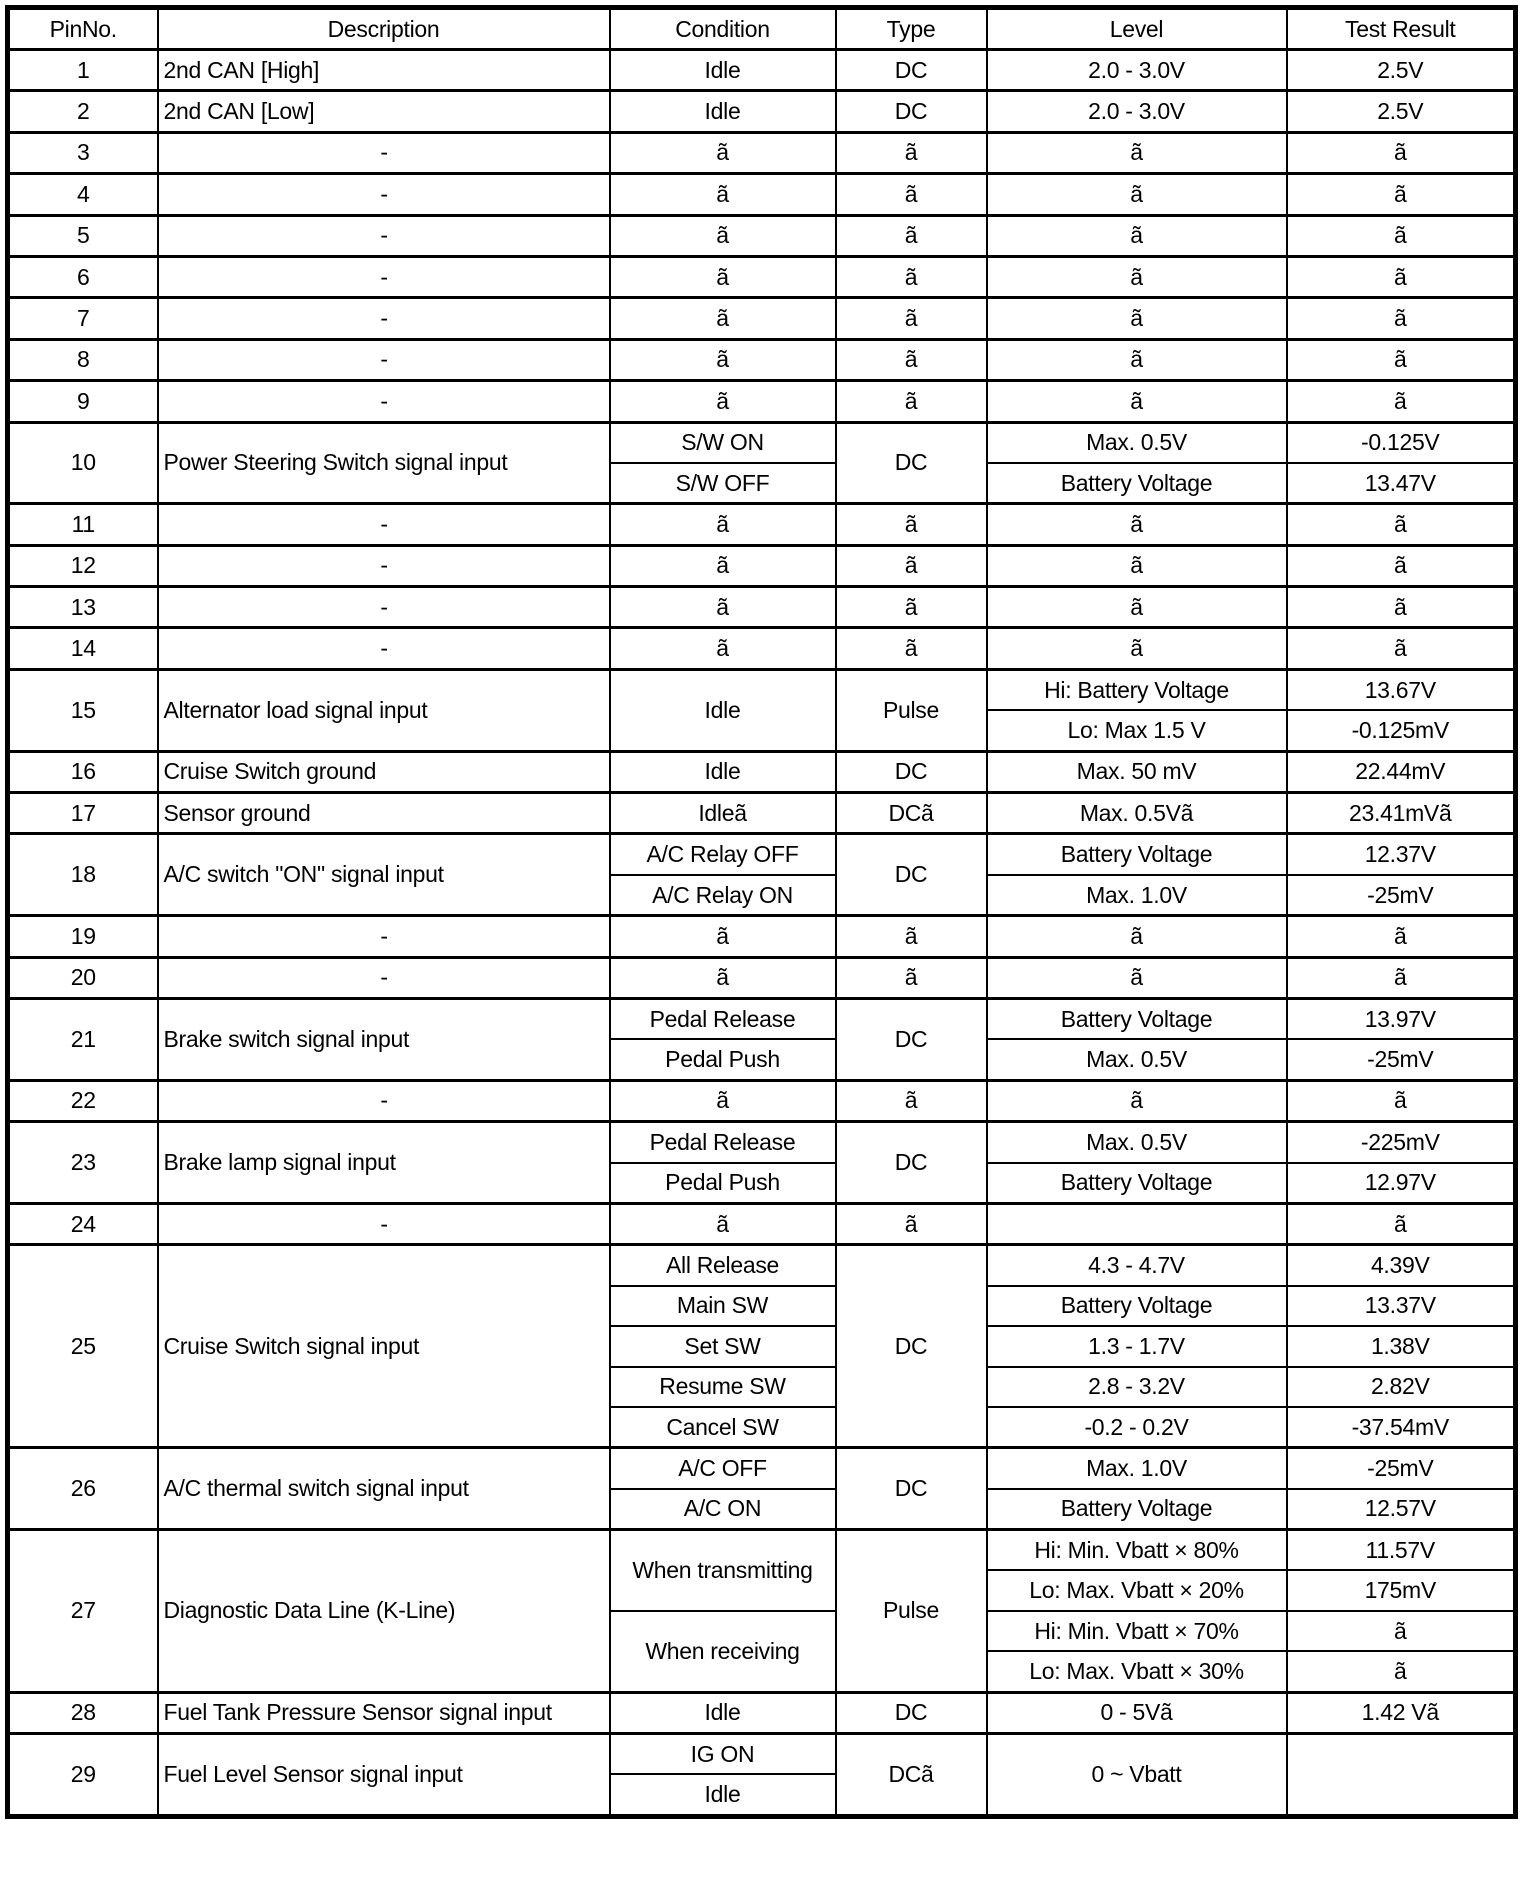 The image size is (1520, 1878). What do you see at coordinates (383, 874) in the screenshot?
I see `description: A/C switch "ON" signal input` at bounding box center [383, 874].